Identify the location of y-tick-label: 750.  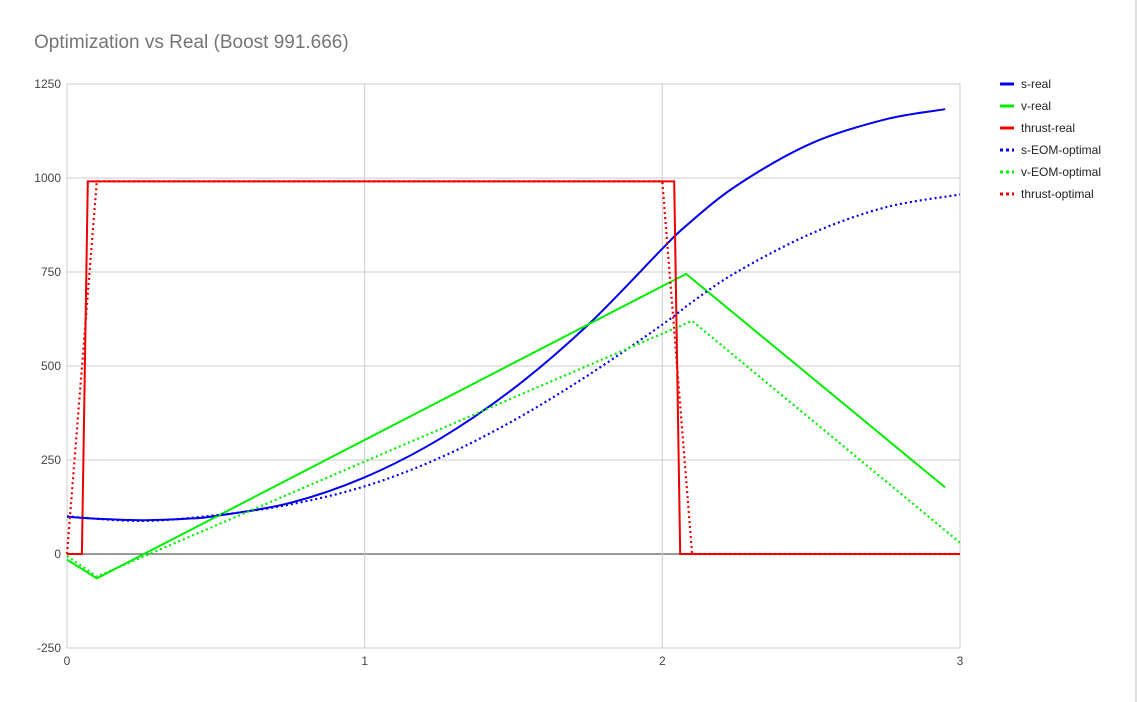
(51, 272).